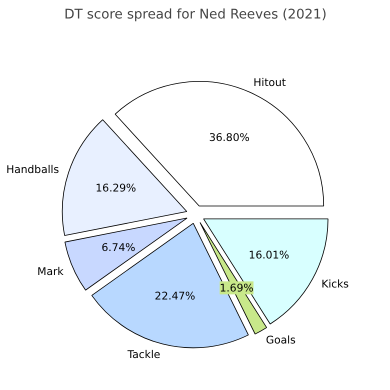  I want to click on data-label: 6.74%, so click(119, 247).